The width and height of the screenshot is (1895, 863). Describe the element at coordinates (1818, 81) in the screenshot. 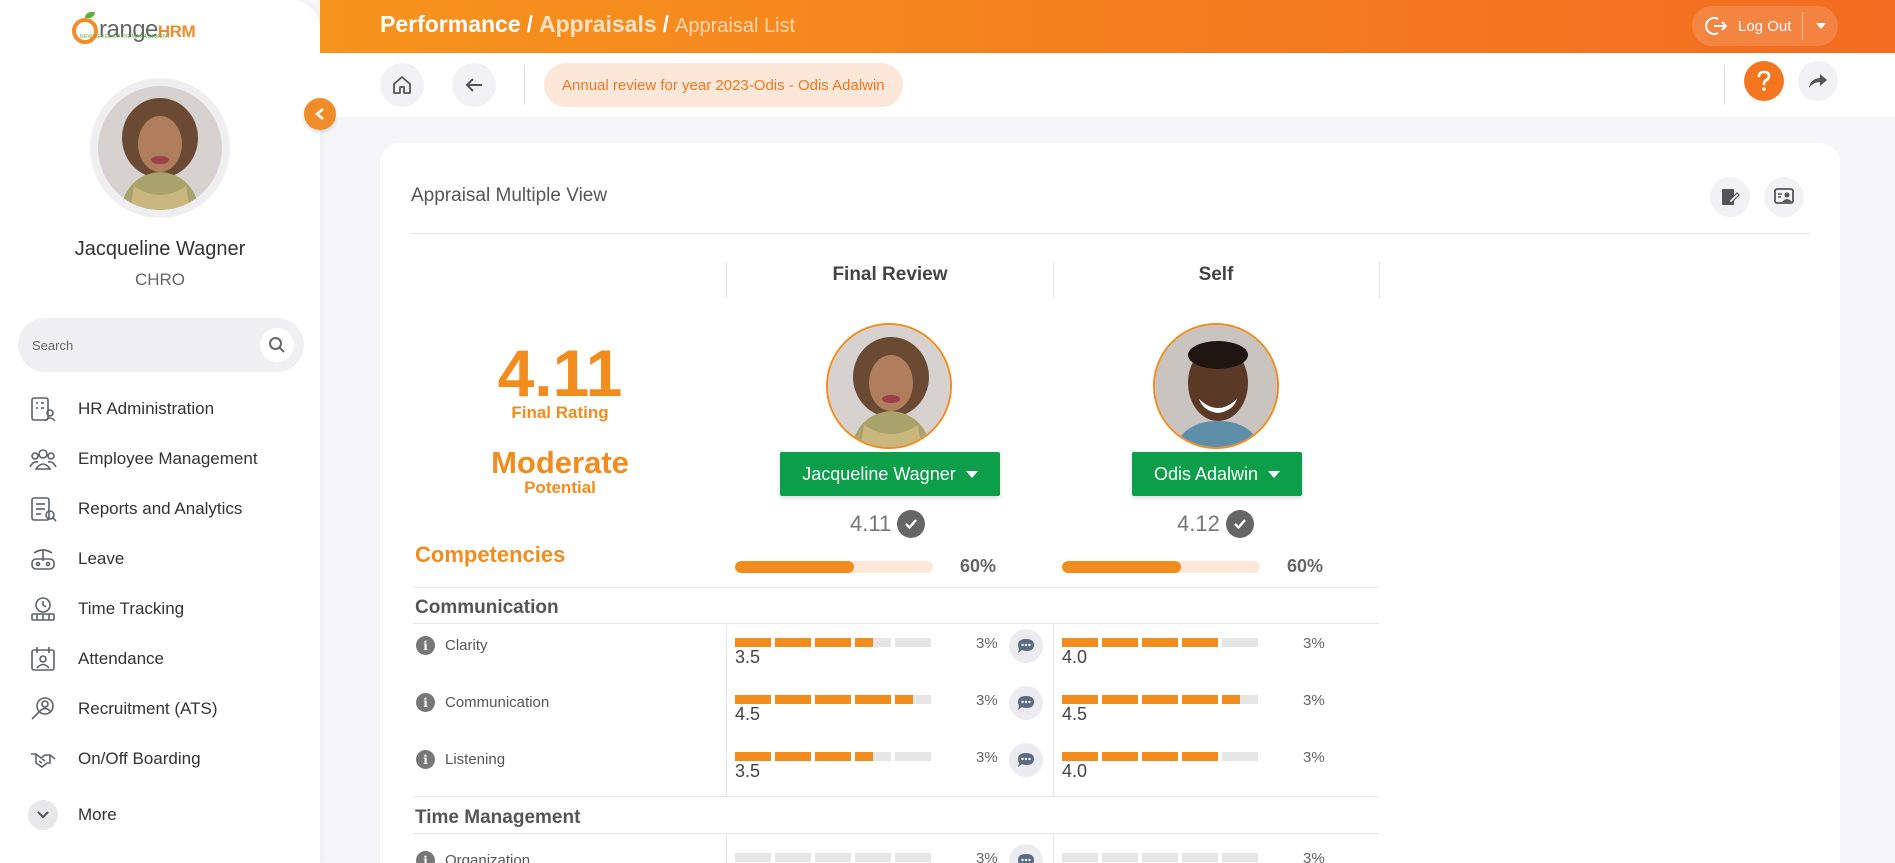

I see `share-button` at that location.